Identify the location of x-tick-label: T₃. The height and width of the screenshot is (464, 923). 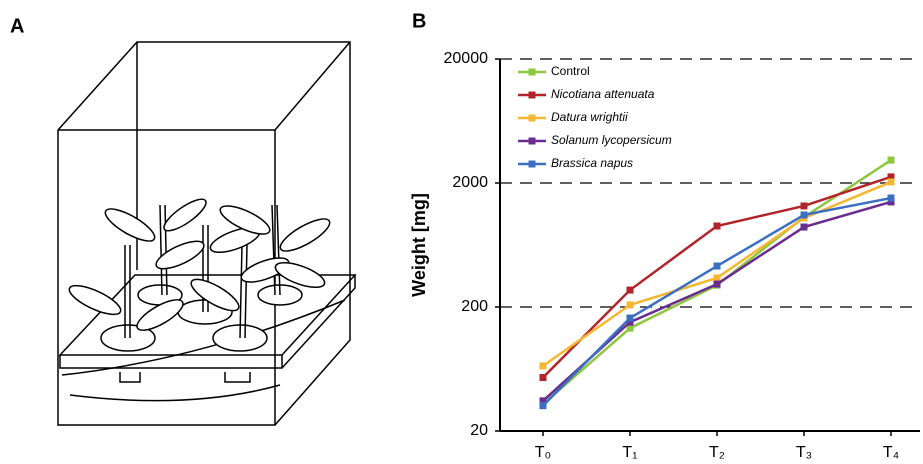
(804, 452).